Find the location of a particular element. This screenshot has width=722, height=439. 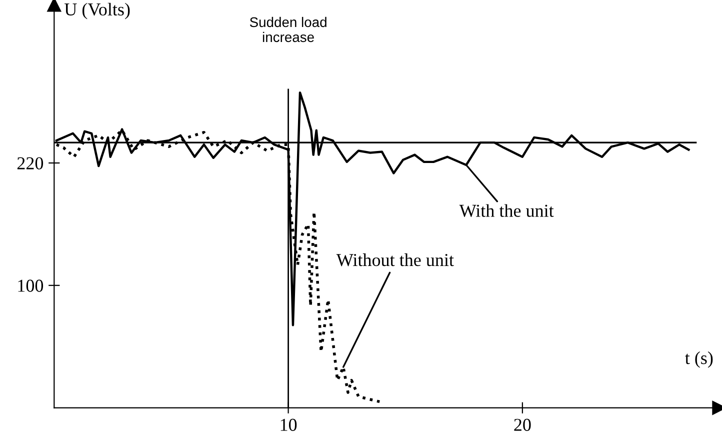

y-tick-label: 100 is located at coordinates (31, 286).